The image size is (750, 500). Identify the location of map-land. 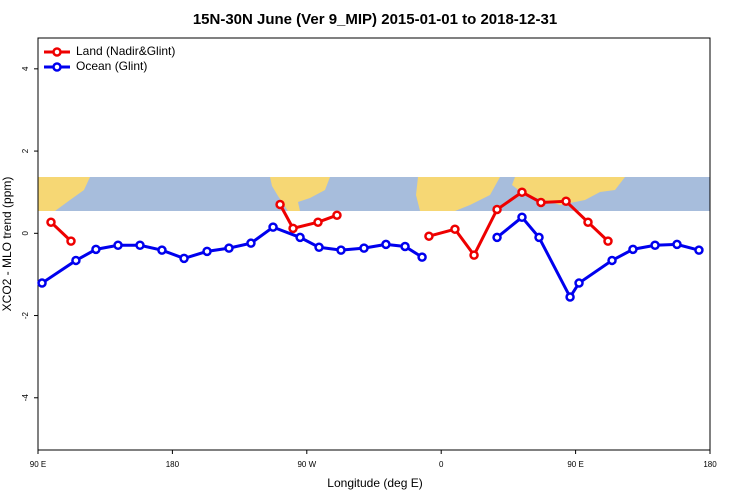
(331, 194).